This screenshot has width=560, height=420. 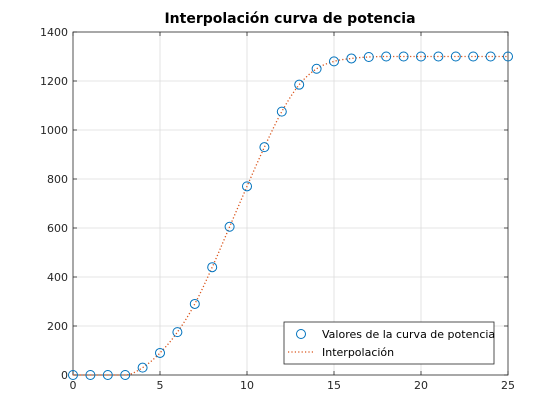 I want to click on x-tick-label: 10, so click(x=247, y=385).